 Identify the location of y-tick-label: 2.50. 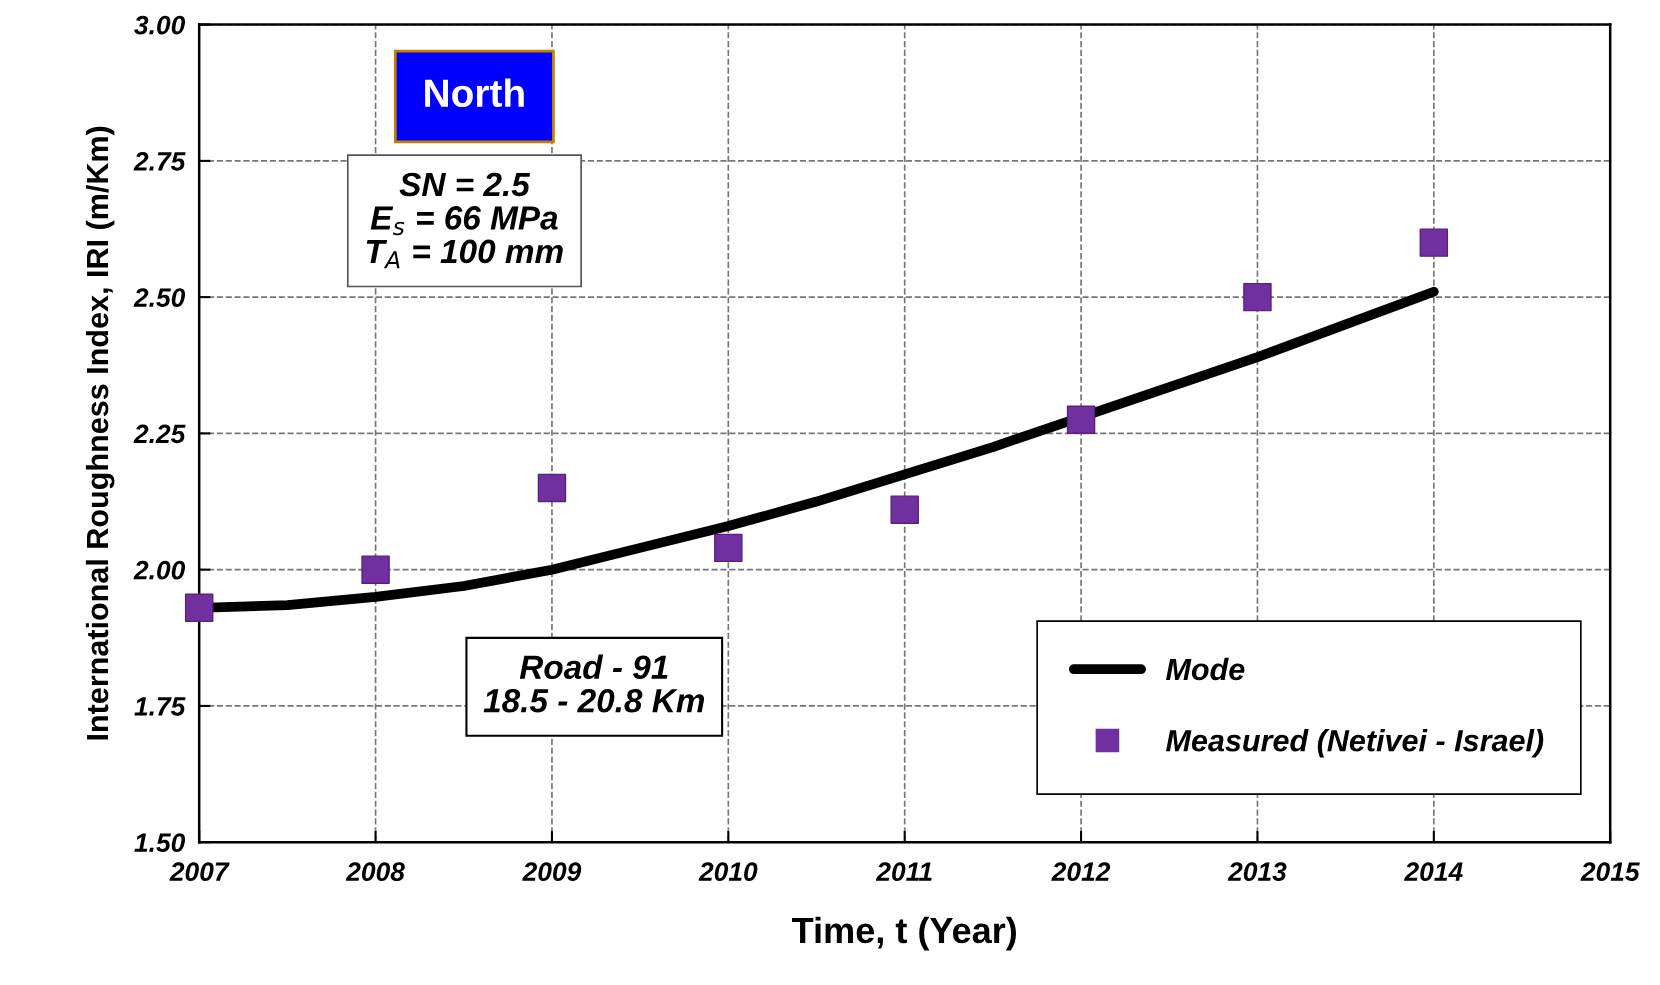
(159, 297).